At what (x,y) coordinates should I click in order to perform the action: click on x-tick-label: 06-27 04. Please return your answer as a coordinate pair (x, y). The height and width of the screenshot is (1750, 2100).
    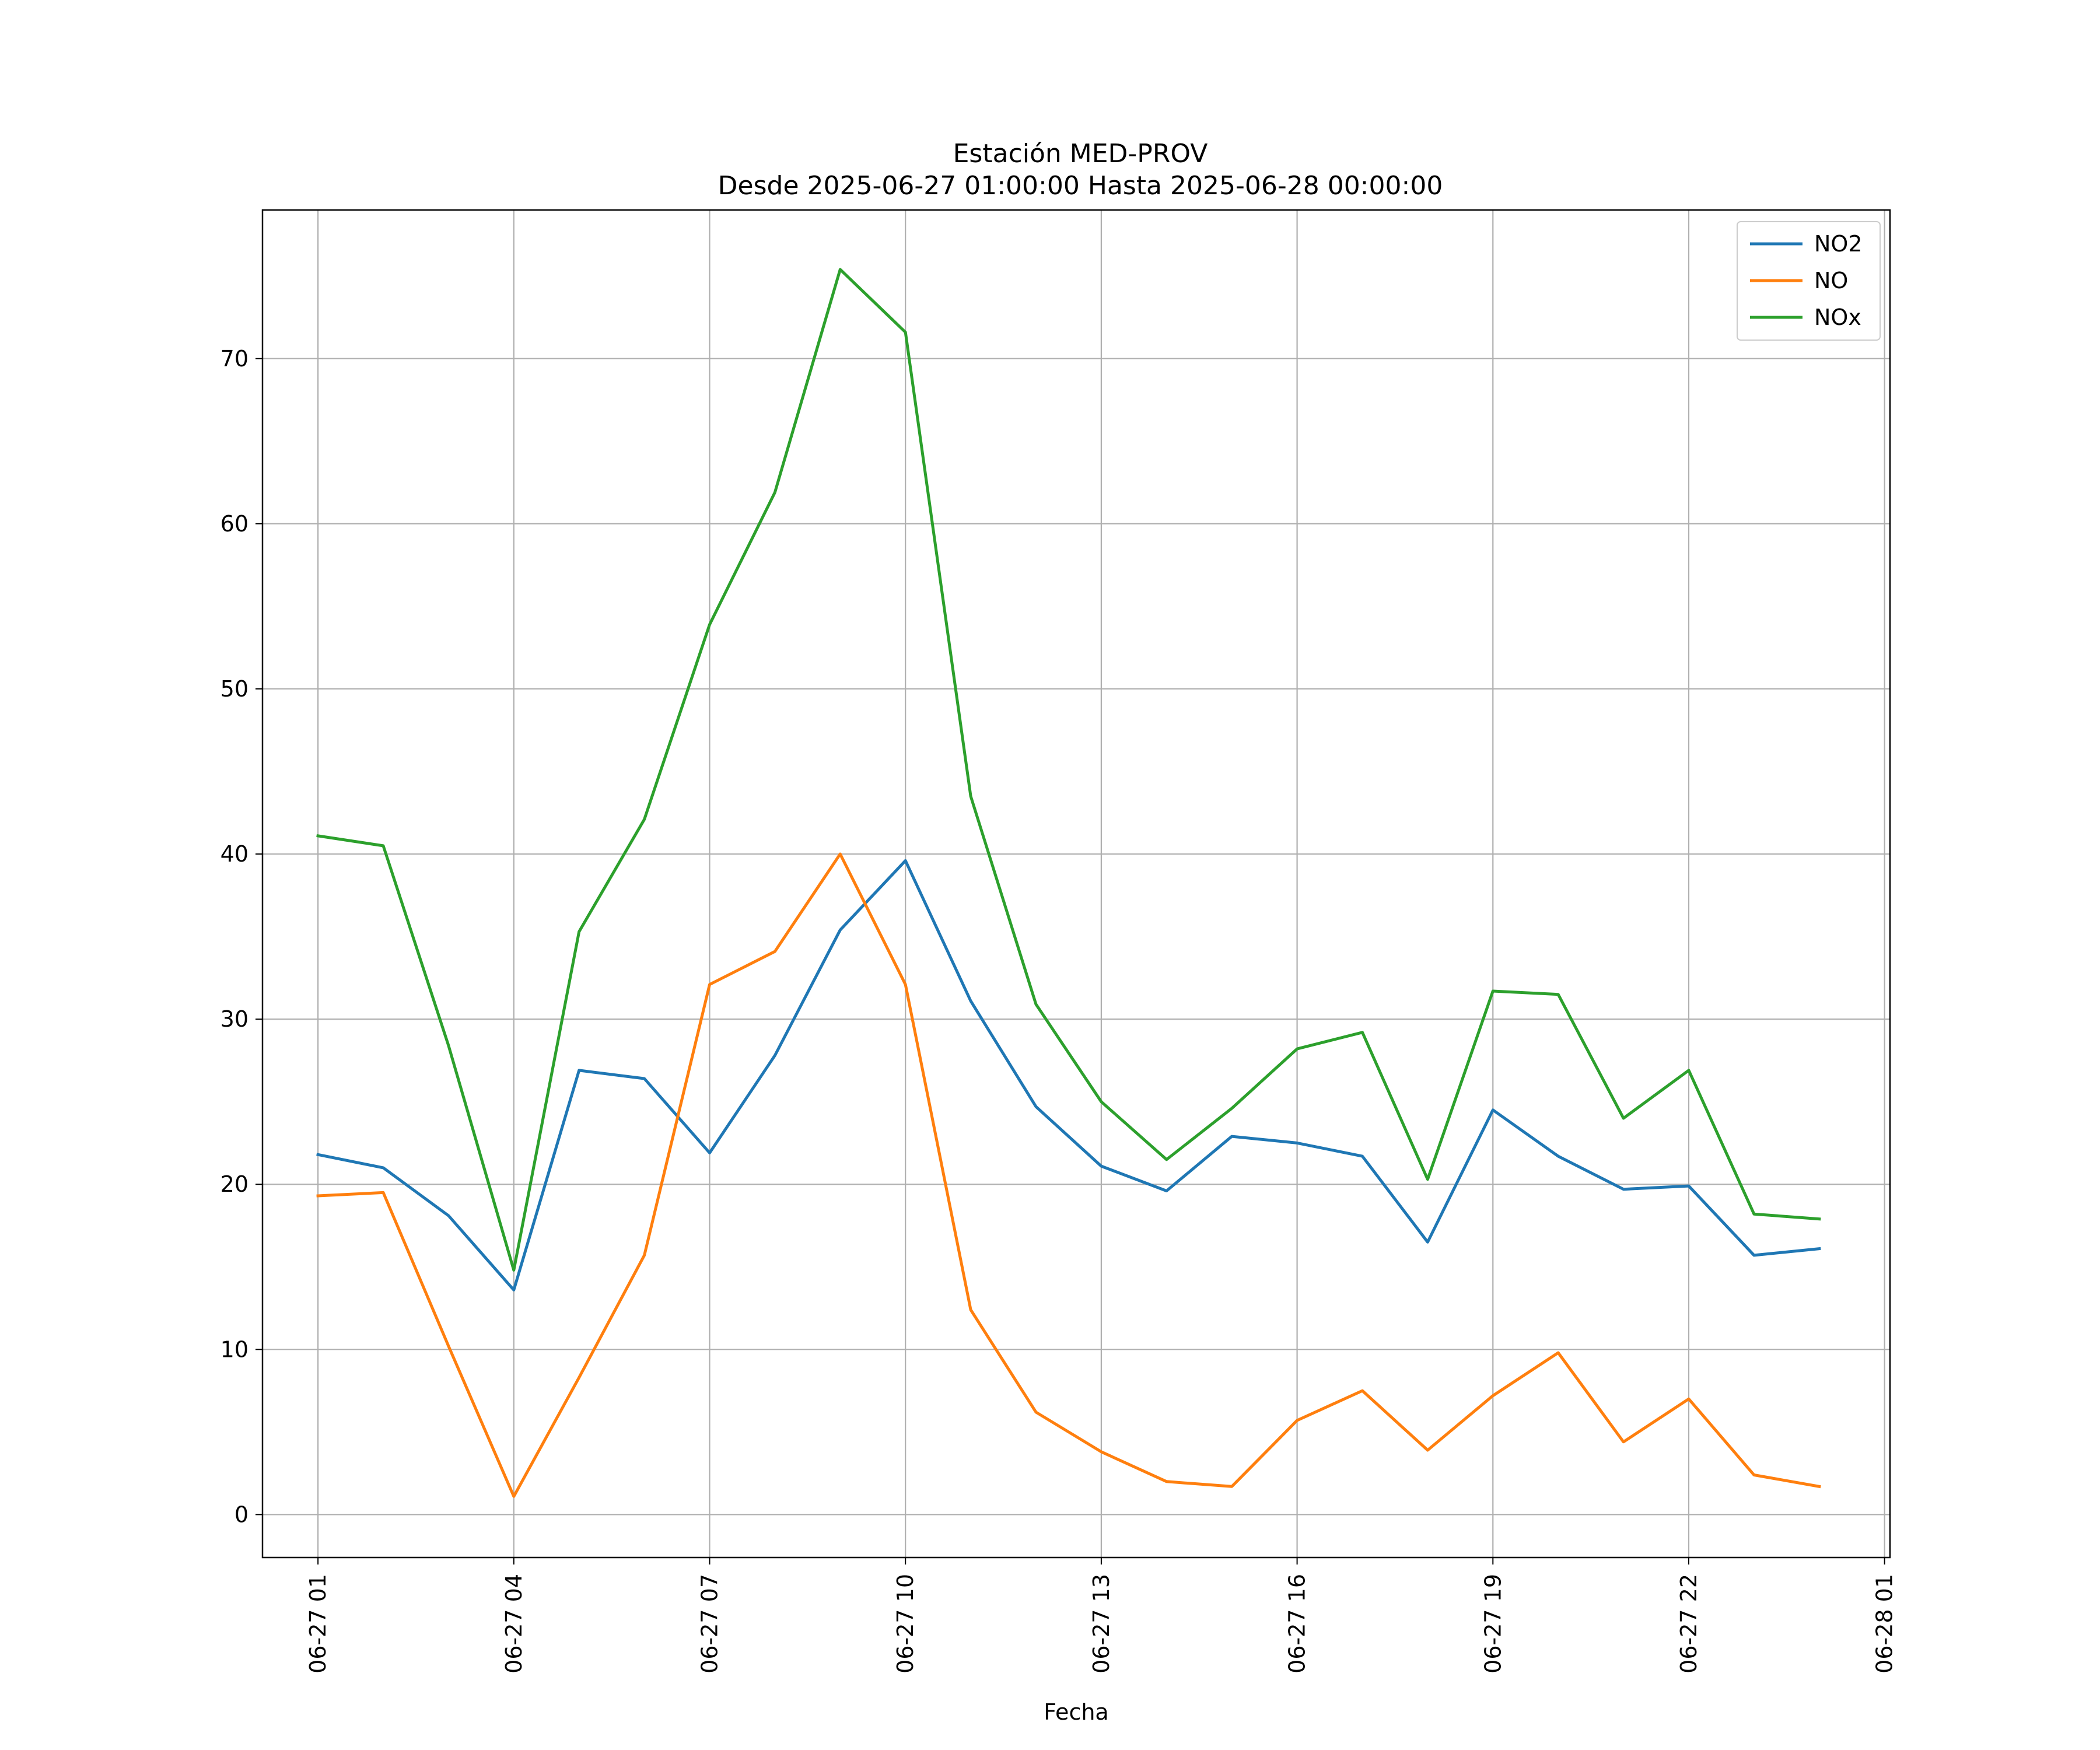
    Looking at the image, I should click on (514, 1624).